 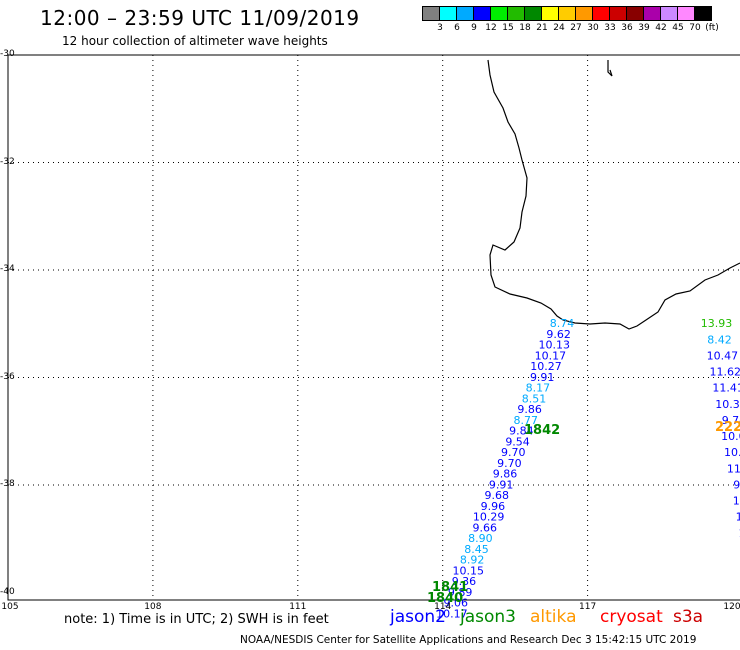 What do you see at coordinates (610, 68) in the screenshot?
I see `coastline-island` at bounding box center [610, 68].